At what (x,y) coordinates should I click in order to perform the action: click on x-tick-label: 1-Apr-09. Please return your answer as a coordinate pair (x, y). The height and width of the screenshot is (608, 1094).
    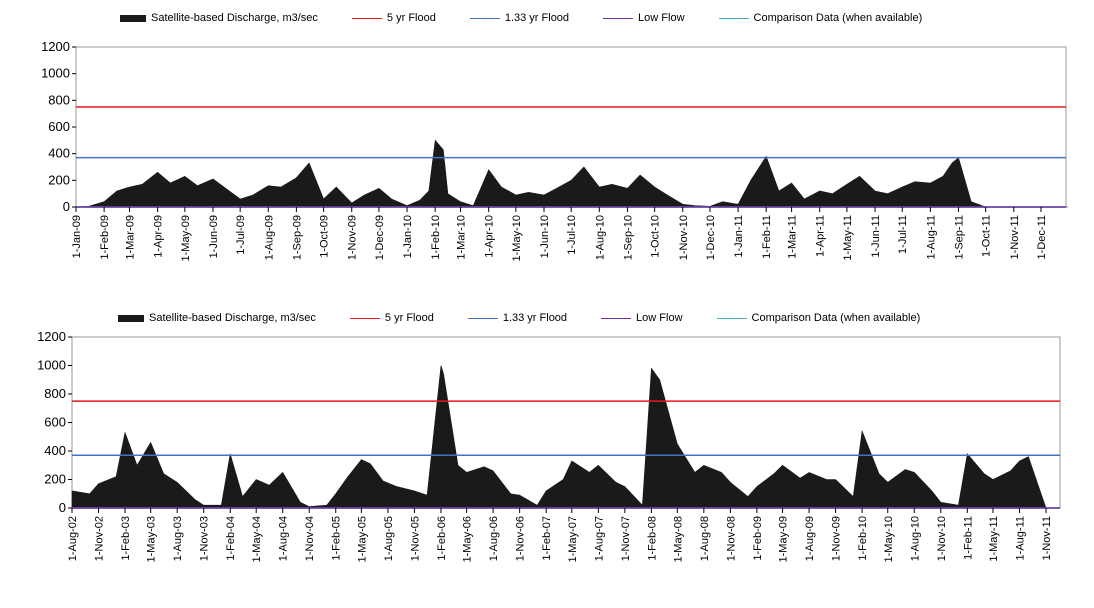
    Looking at the image, I should click on (159, 236).